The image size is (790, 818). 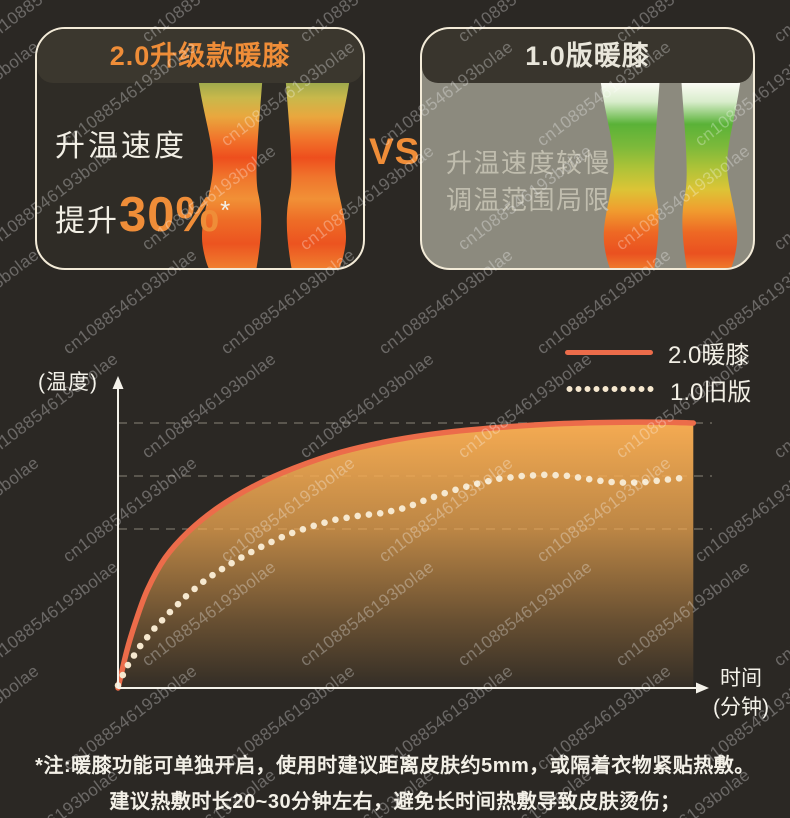 What do you see at coordinates (711, 392) in the screenshot?
I see `legend-label-1-0: 1.0旧版` at bounding box center [711, 392].